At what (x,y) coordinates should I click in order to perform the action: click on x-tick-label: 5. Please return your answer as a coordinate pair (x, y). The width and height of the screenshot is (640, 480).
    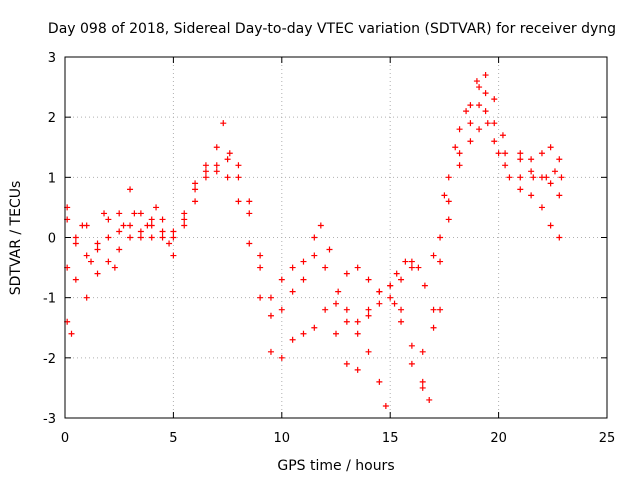
    Looking at the image, I should click on (173, 438).